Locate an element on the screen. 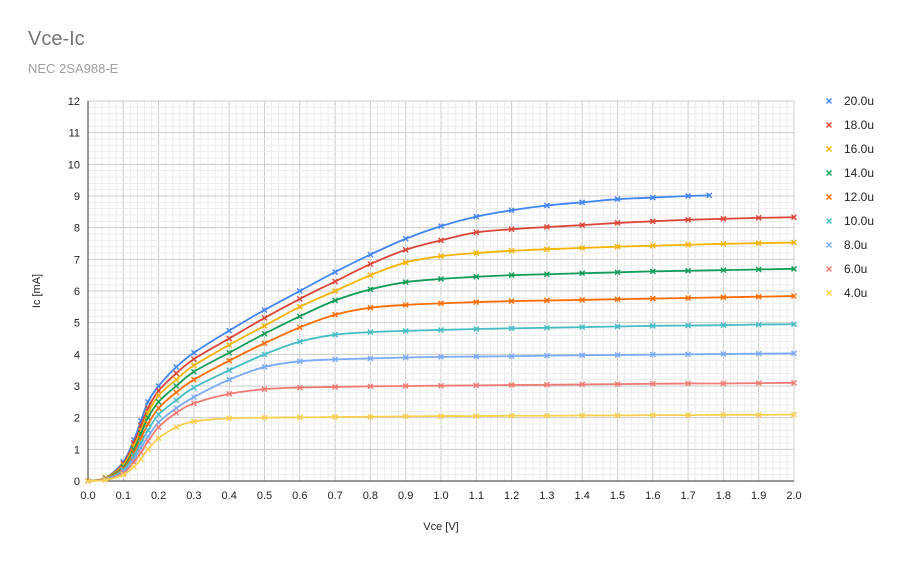 This screenshot has height=562, width=908. series-6.0u is located at coordinates (441, 431).